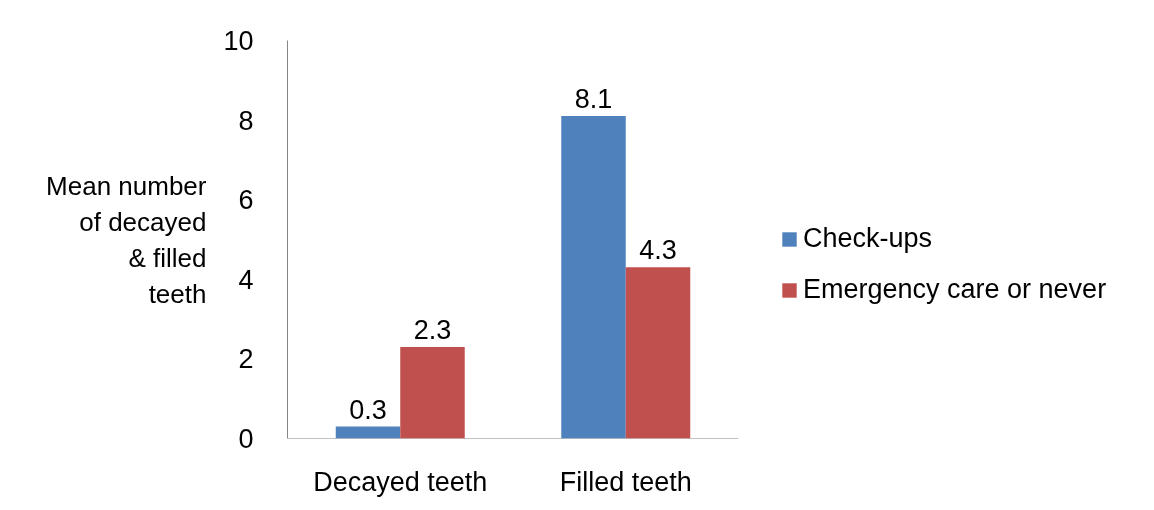 The image size is (1154, 510). I want to click on legend-label: Emergency care or never, so click(955, 289).